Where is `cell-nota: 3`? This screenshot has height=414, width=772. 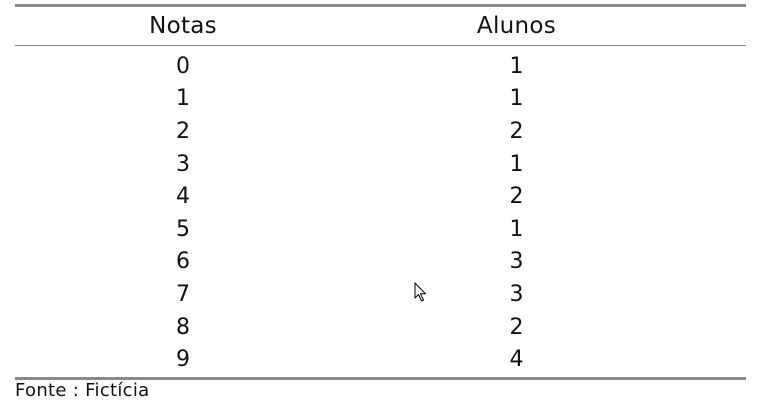
cell-nota: 3 is located at coordinates (183, 164).